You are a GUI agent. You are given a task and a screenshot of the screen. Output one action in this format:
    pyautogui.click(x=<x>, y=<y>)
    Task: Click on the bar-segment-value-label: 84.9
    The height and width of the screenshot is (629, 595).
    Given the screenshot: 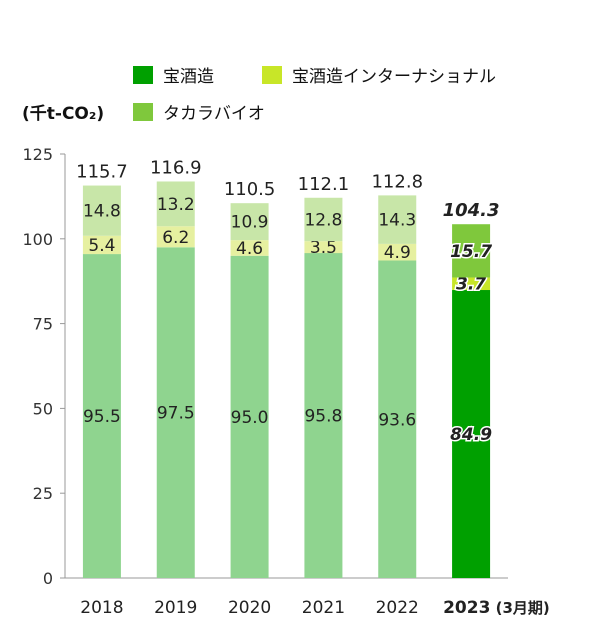 What is the action you would take?
    pyautogui.click(x=471, y=435)
    